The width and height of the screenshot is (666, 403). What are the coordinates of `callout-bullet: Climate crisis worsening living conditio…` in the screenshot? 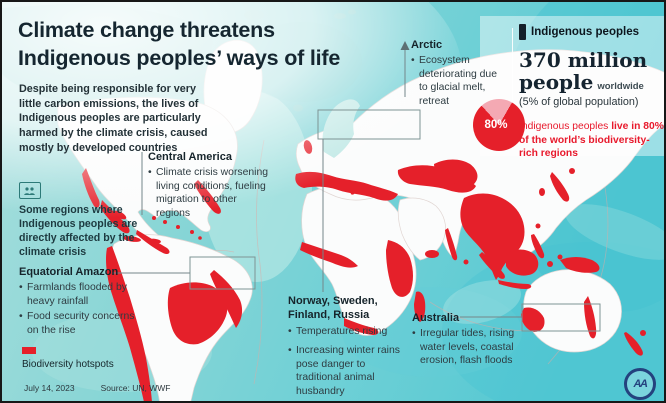 It's located at (209, 193).